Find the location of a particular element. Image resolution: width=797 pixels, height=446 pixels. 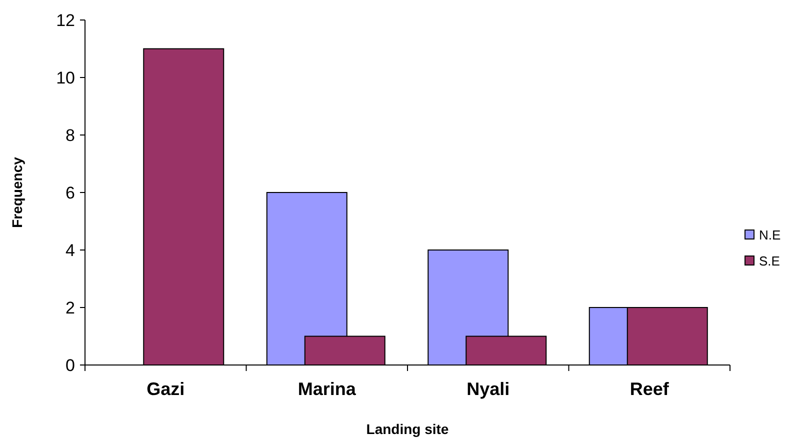

legend-label: N.E is located at coordinates (770, 235).